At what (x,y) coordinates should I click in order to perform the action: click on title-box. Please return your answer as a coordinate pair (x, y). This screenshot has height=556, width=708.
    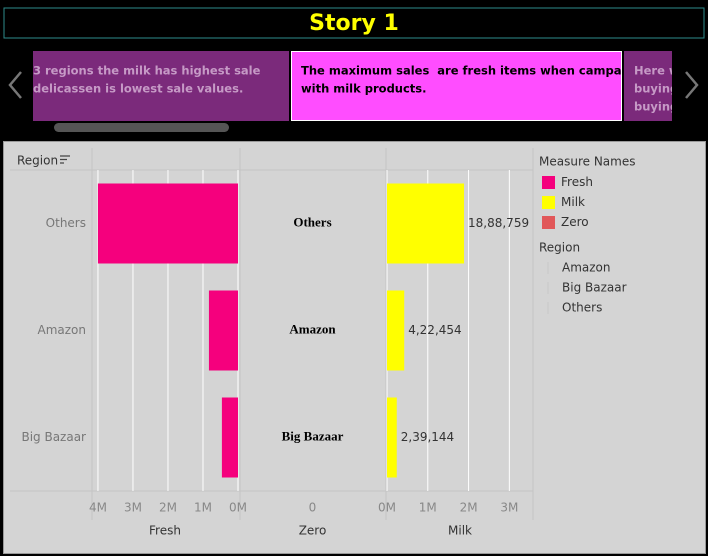
    Looking at the image, I should click on (354, 23).